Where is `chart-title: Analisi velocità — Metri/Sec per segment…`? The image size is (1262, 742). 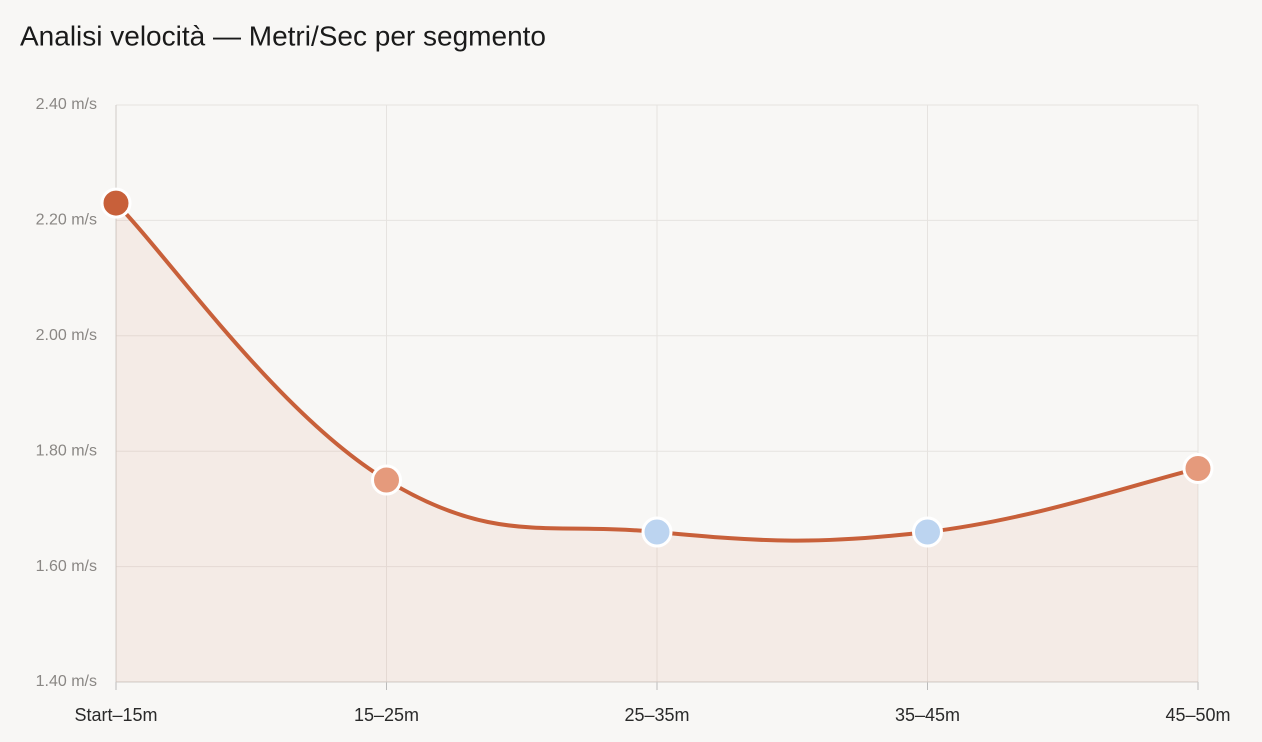
chart-title: Analisi velocità — Metri/Sec per segment… is located at coordinates (283, 35).